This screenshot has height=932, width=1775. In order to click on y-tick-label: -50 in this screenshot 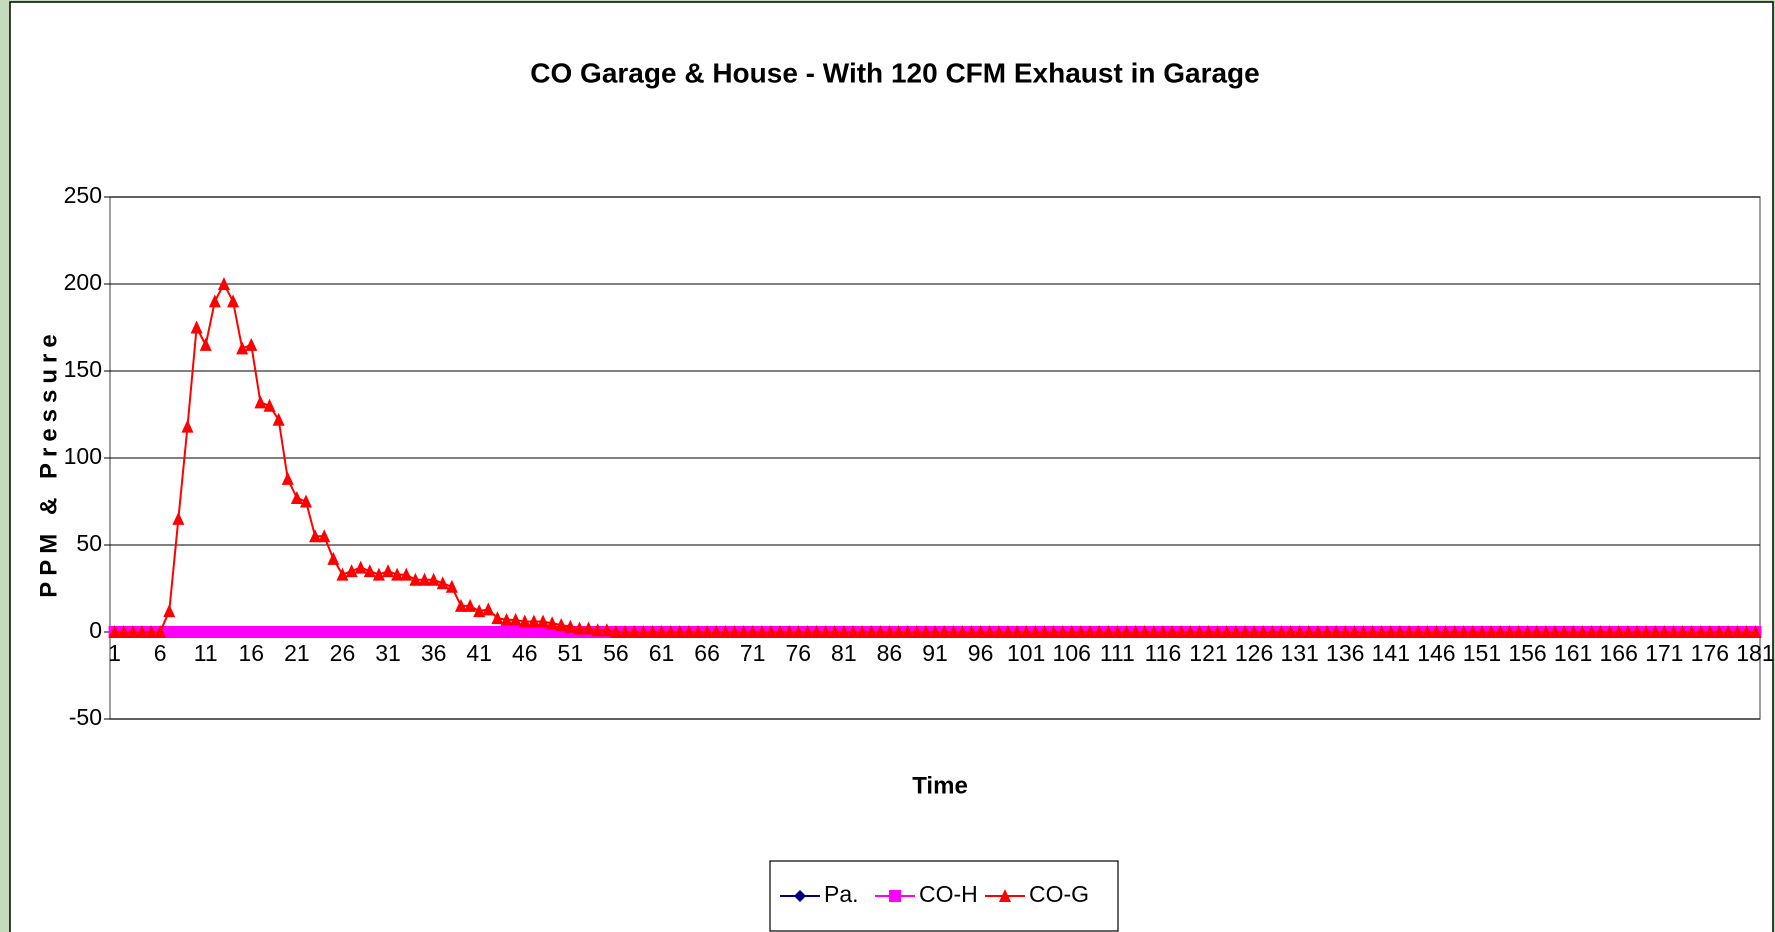, I will do `click(85, 717)`.